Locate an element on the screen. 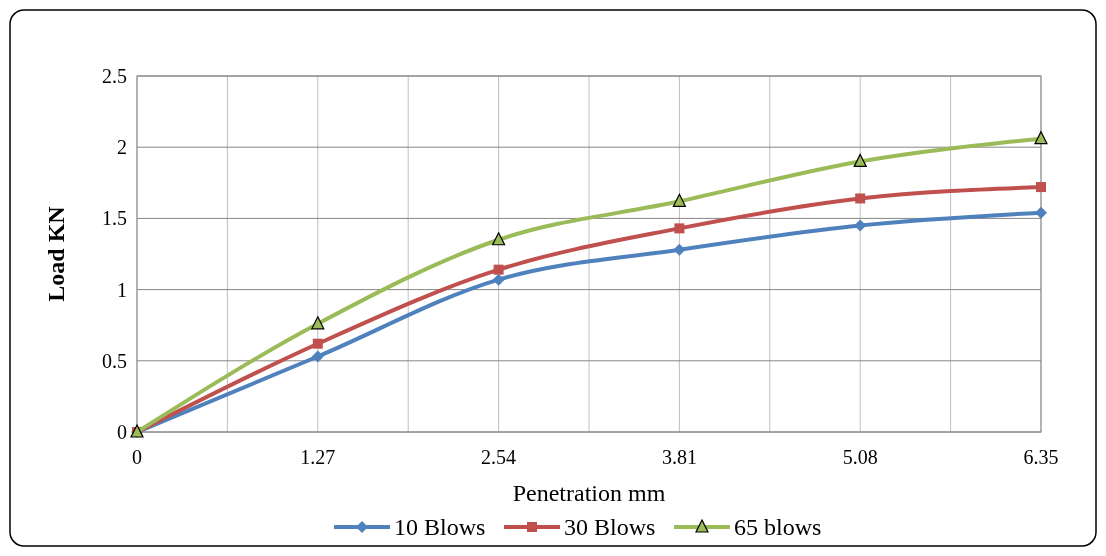 The height and width of the screenshot is (556, 1106). legend-label: 30 Blows is located at coordinates (610, 527).